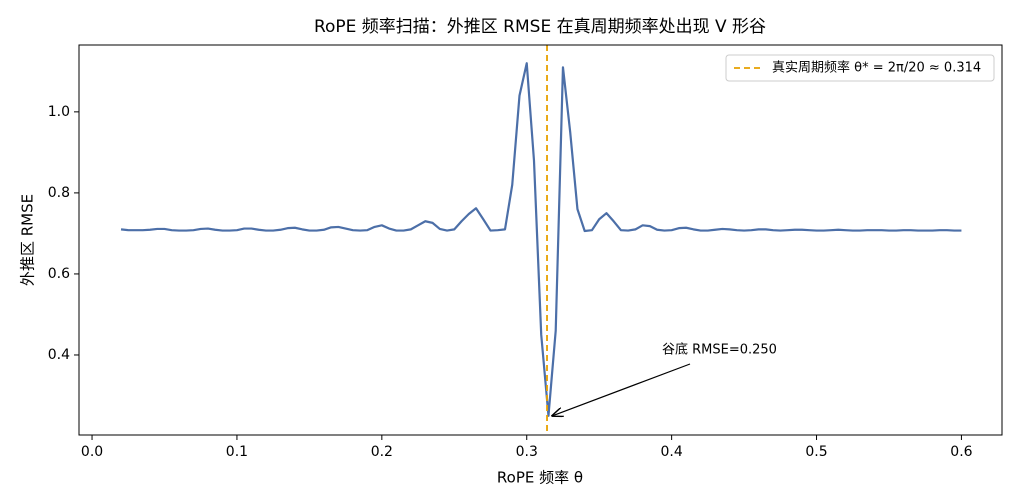 The height and width of the screenshot is (504, 1020). What do you see at coordinates (28, 240) in the screenshot?
I see `y-axis-label: 外推区 RMSE` at bounding box center [28, 240].